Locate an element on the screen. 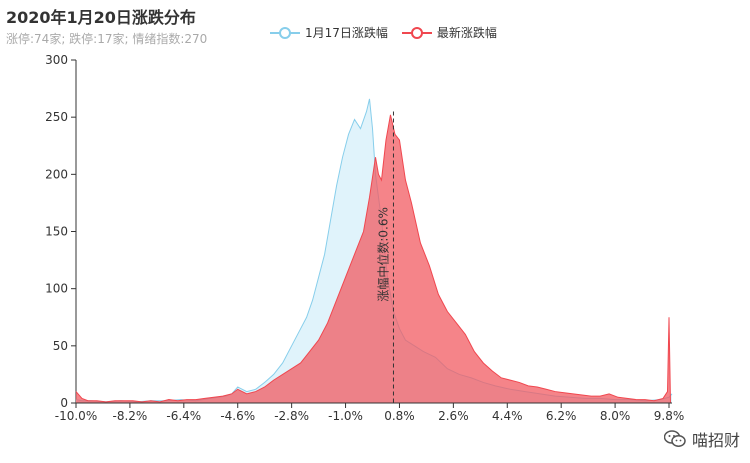 The width and height of the screenshot is (750, 463). y-tick-label: 200 is located at coordinates (56, 174).